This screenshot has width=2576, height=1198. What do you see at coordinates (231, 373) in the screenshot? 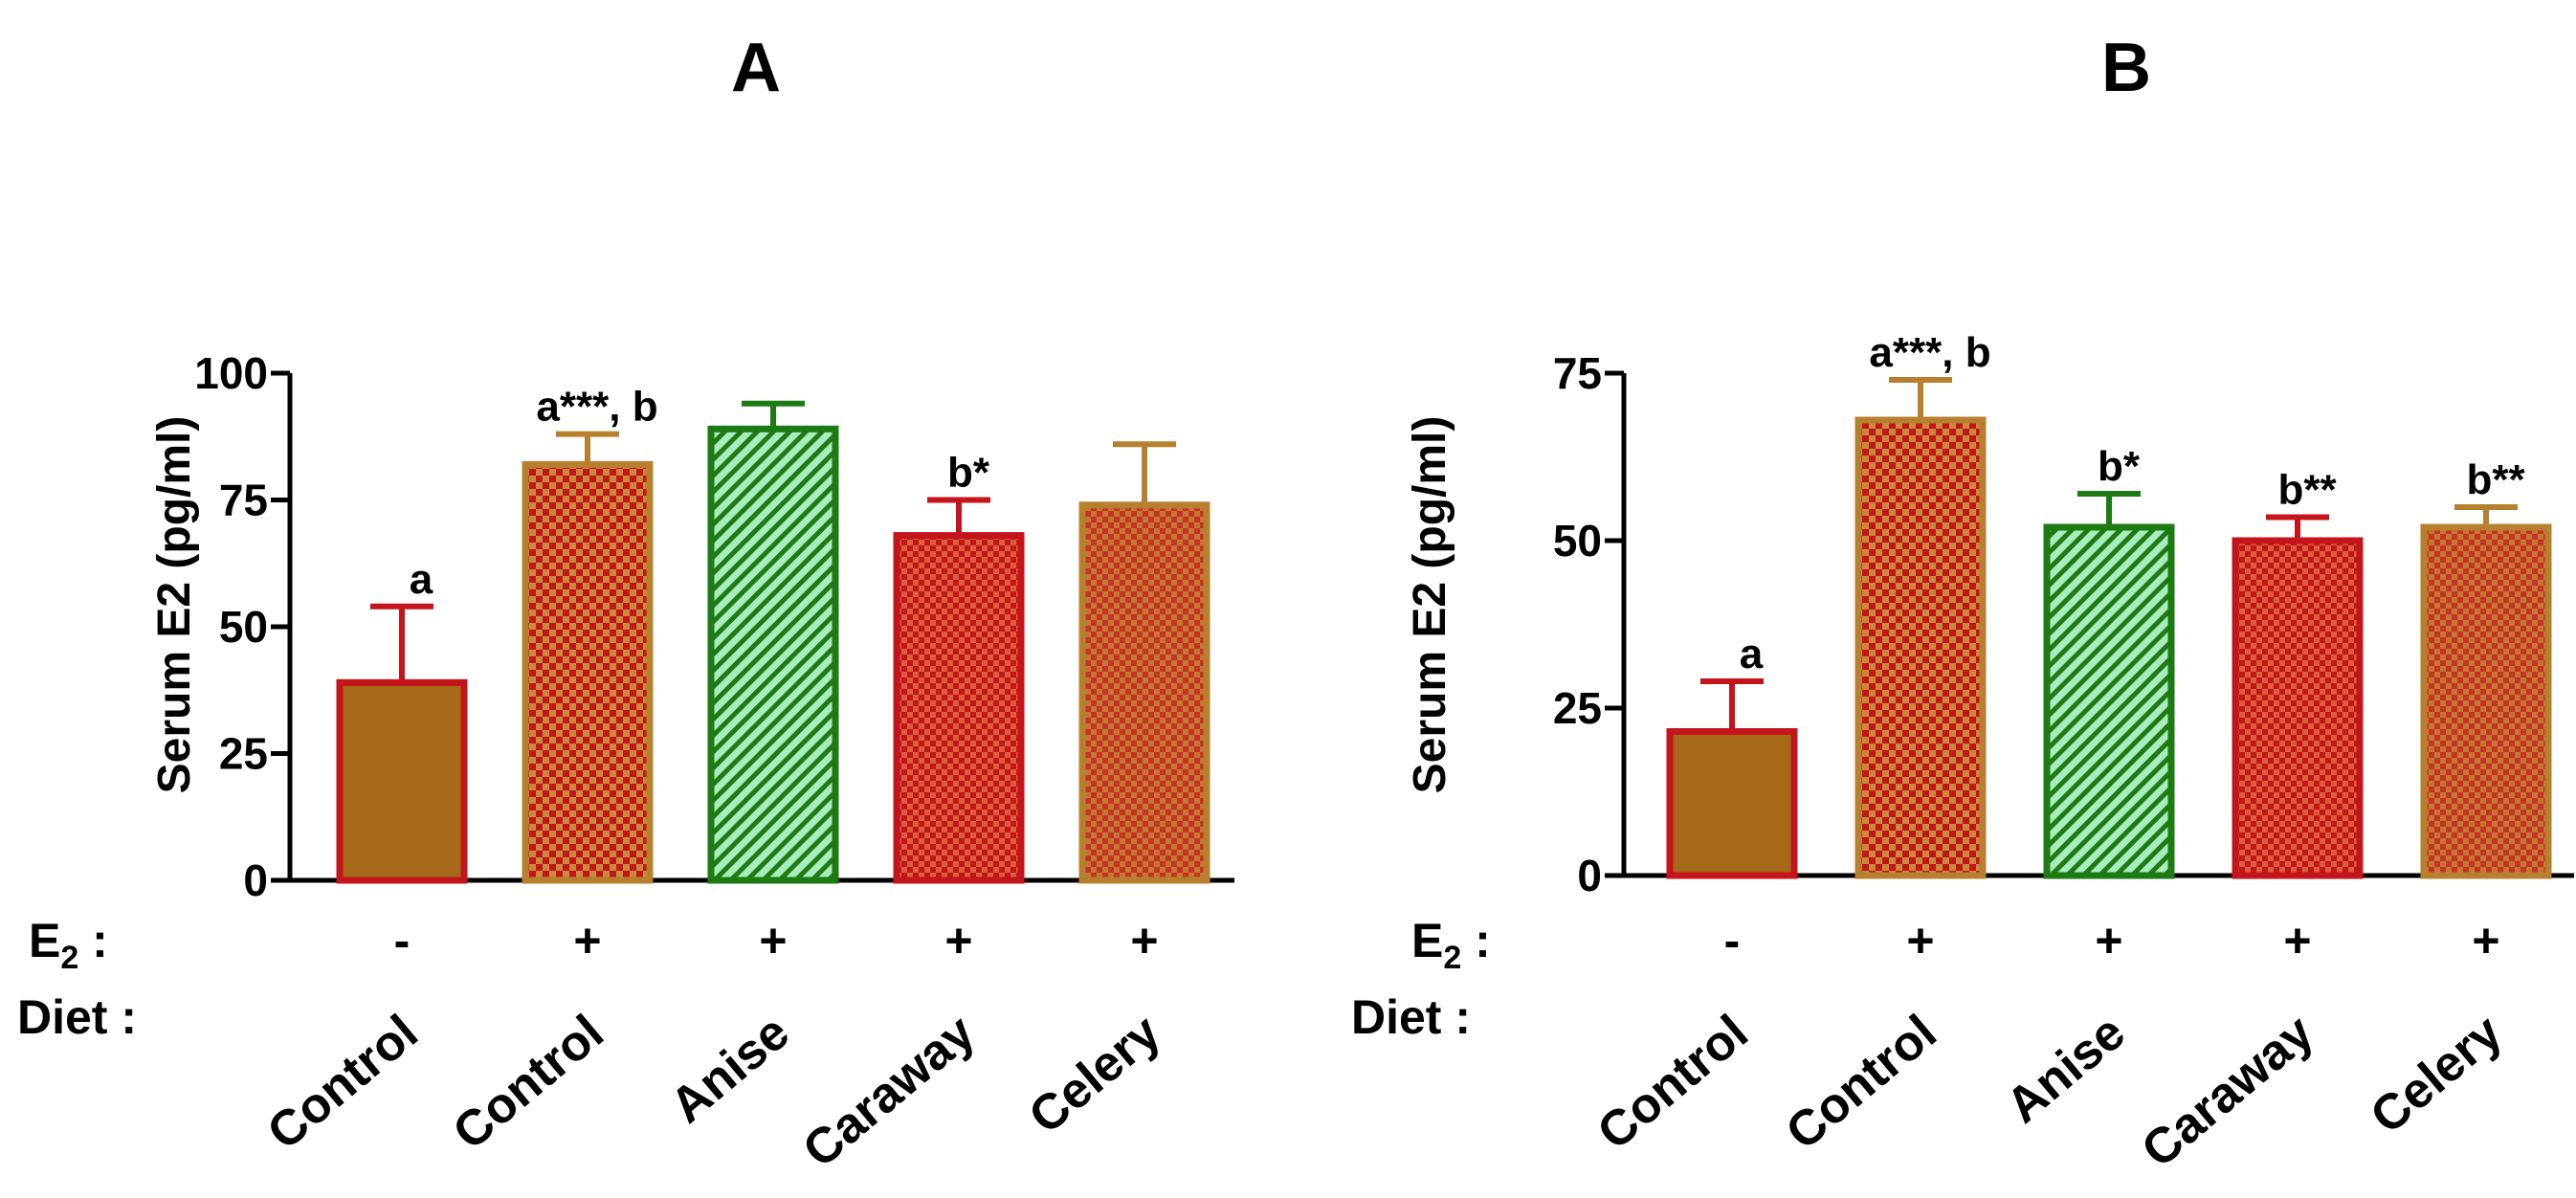
I see `y-tick-label: 100` at bounding box center [231, 373].